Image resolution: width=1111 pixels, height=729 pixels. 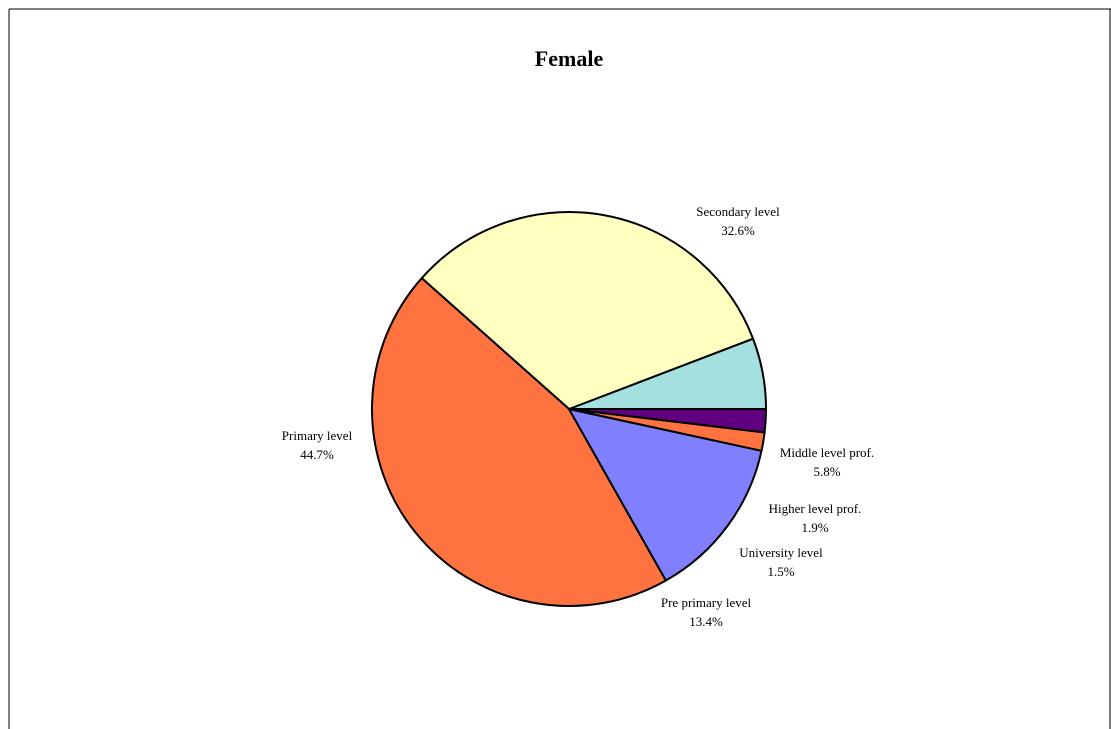 I want to click on slice-label-secondary-level: Secondary level, so click(x=738, y=211).